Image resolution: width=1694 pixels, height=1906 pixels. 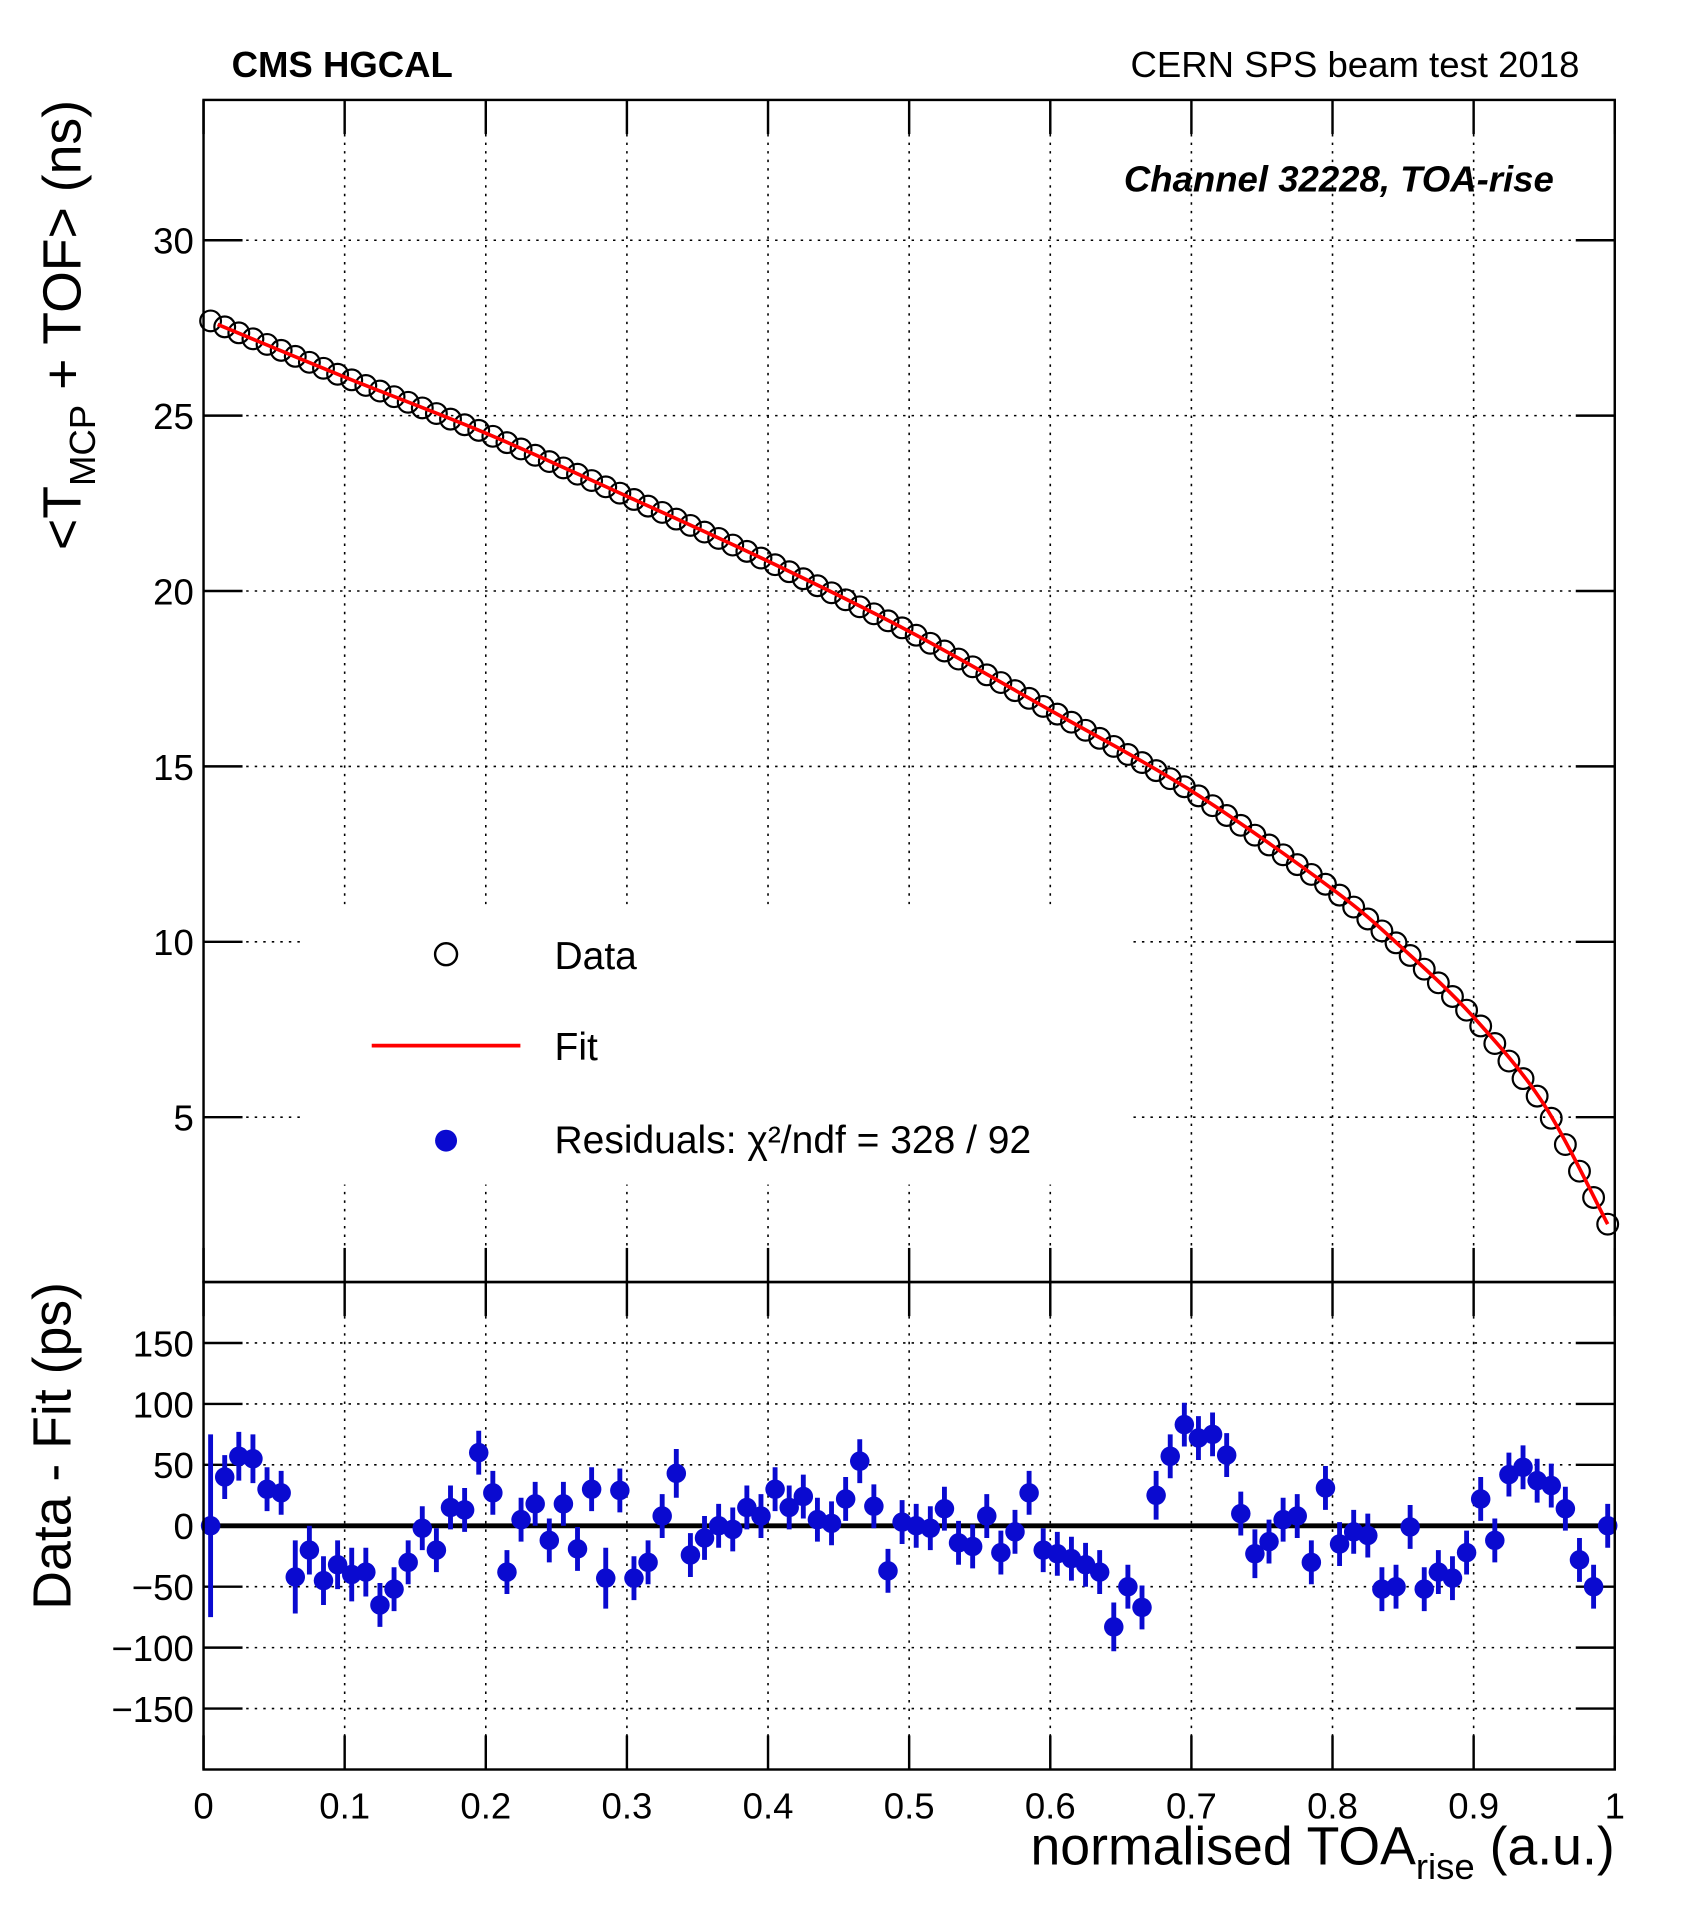 I want to click on x-axis-title-part: (a.u.), so click(x=1545, y=1847).